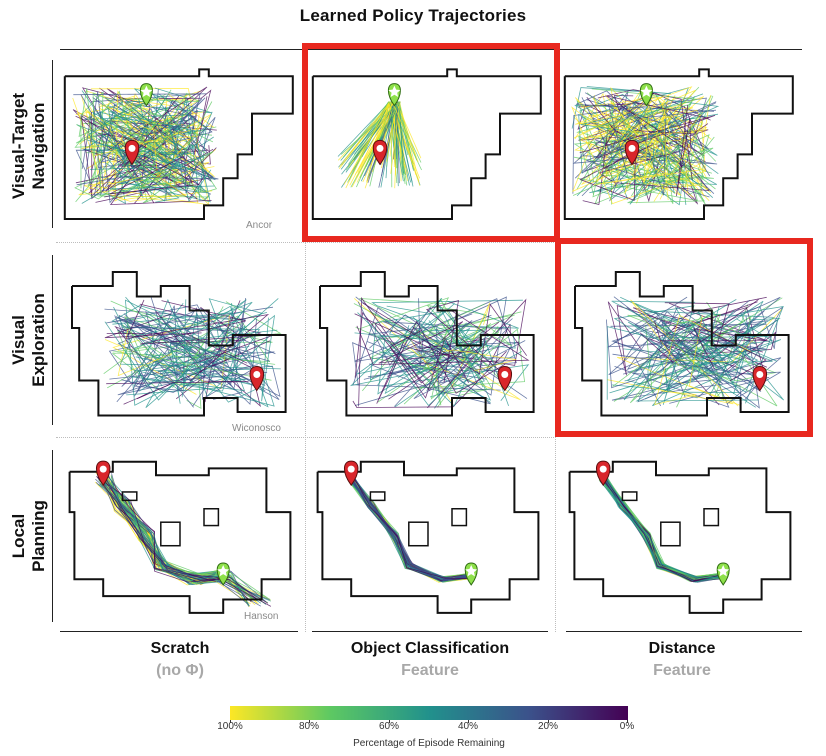 This screenshot has width=826, height=756. Describe the element at coordinates (259, 225) in the screenshot. I see `env-name-ancor: Ancor` at that location.